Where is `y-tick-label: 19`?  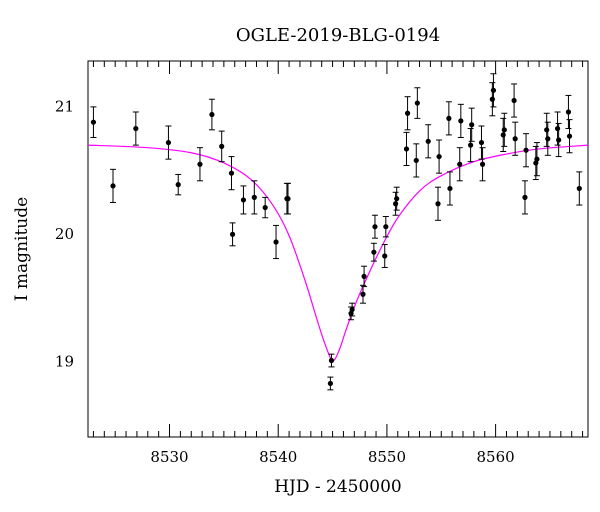
y-tick-label: 19 is located at coordinates (64, 362).